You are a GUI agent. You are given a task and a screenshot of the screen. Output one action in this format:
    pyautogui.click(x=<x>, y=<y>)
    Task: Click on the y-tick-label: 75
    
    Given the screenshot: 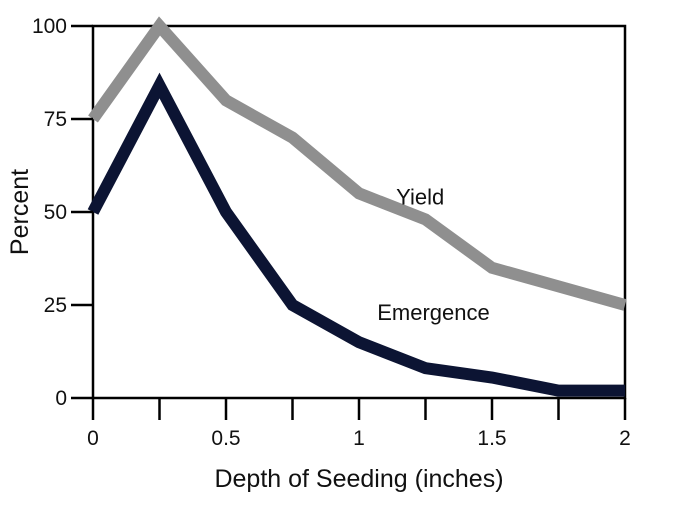 What is the action you would take?
    pyautogui.click(x=55, y=119)
    